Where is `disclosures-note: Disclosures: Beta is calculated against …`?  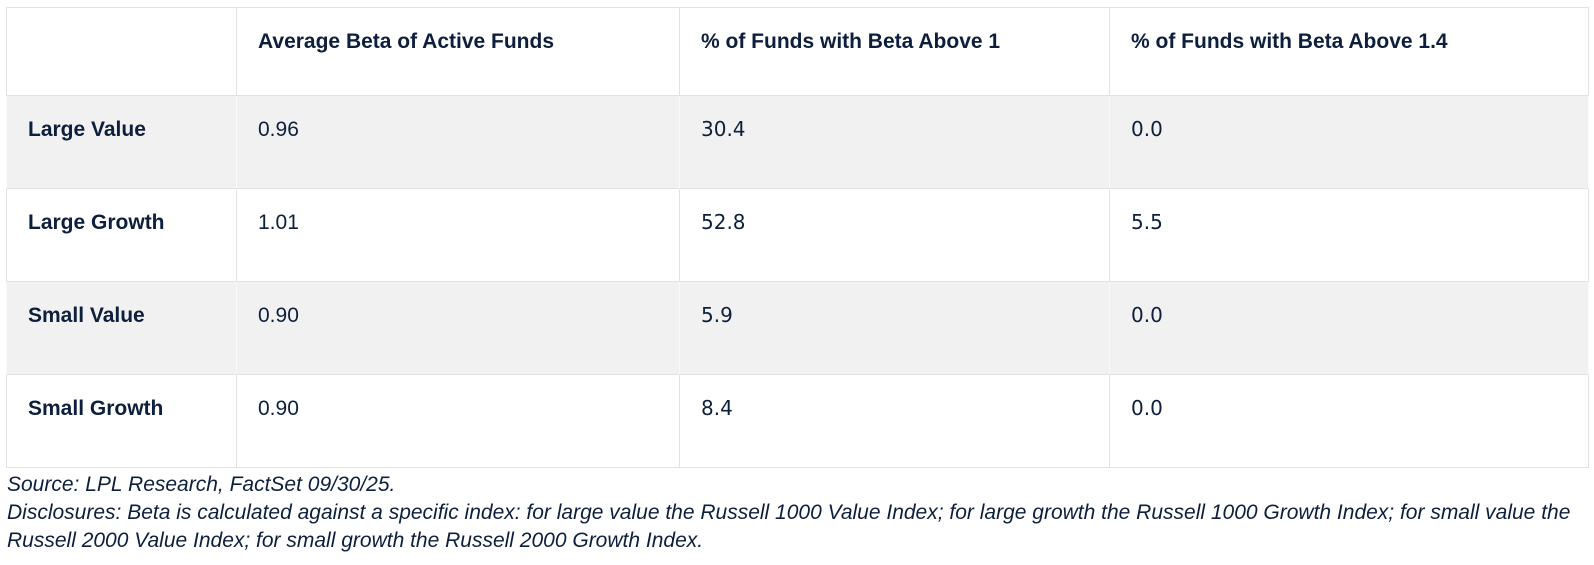 disclosures-note: Disclosures: Beta is calculated against … is located at coordinates (789, 526).